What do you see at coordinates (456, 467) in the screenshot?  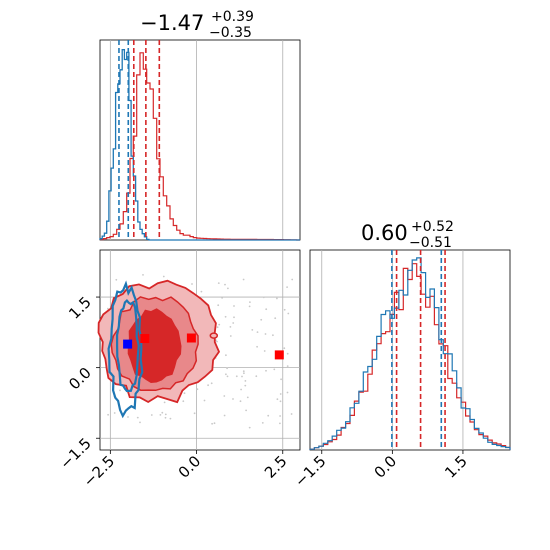 I see `hist2-x-tick-label: 1.5` at bounding box center [456, 467].